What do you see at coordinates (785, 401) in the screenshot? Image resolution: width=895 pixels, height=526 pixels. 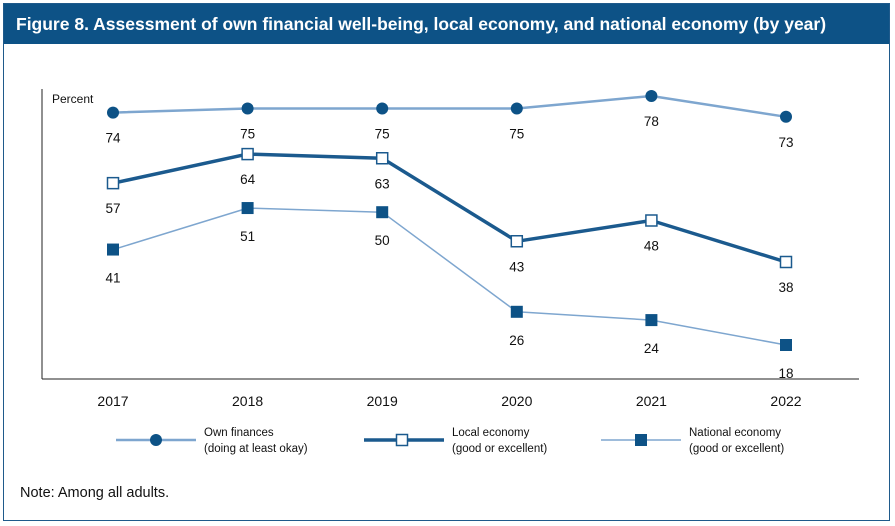 I see `x-tick-label: 2022` at bounding box center [785, 401].